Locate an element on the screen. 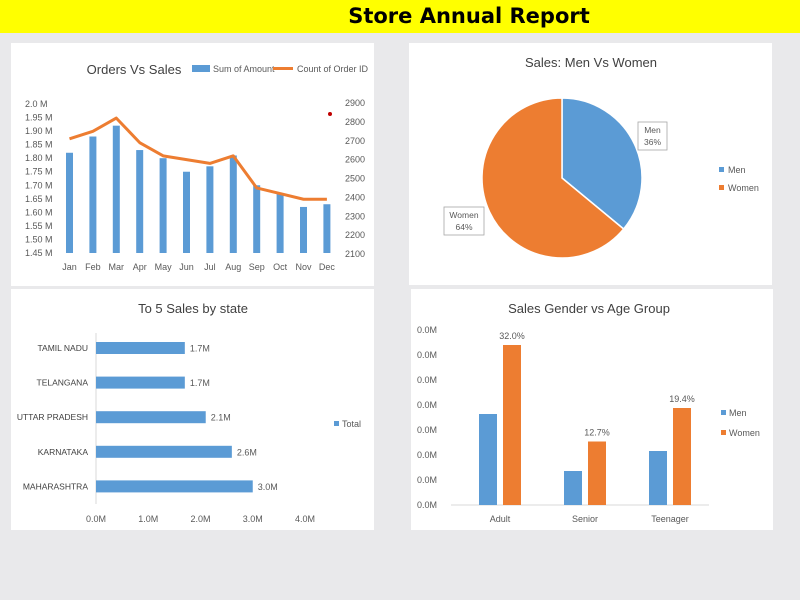  x-tick-label: Senior is located at coordinates (585, 519).